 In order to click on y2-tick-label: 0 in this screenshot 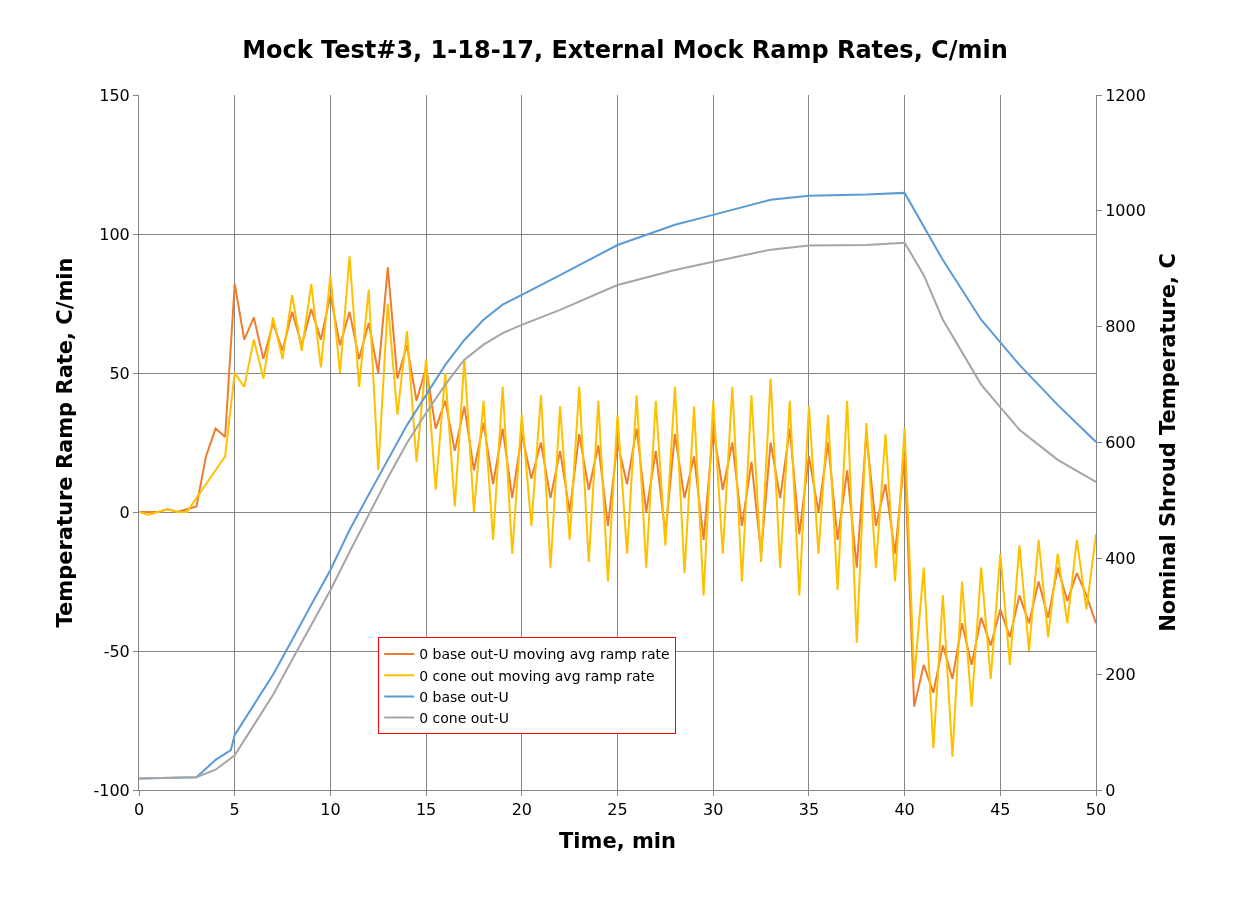, I will do `click(1110, 790)`.